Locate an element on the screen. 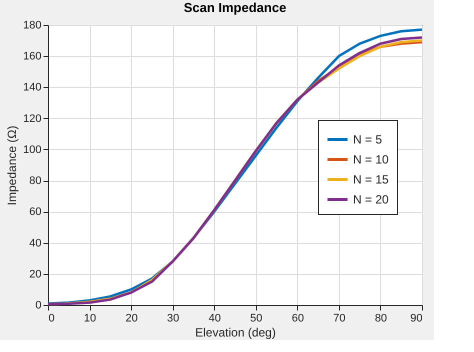 This screenshot has width=474, height=352. x-tick-label: 70 is located at coordinates (339, 318).